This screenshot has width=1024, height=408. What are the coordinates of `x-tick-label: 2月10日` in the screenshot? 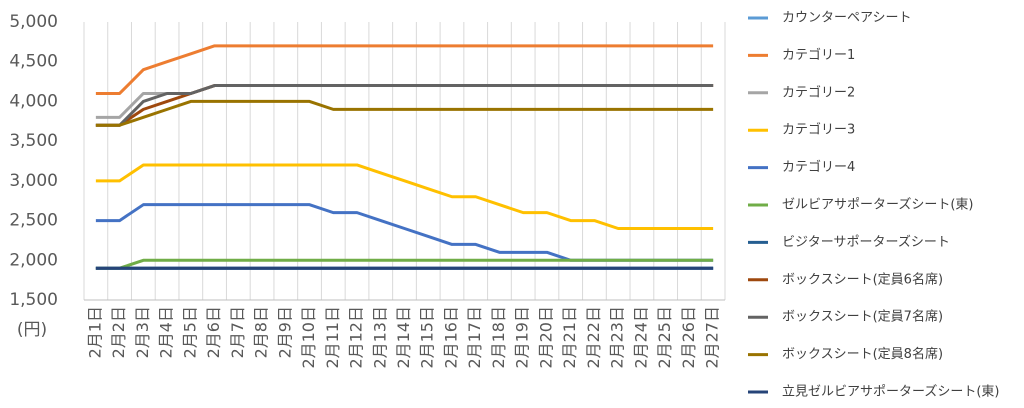 It's located at (308, 337).